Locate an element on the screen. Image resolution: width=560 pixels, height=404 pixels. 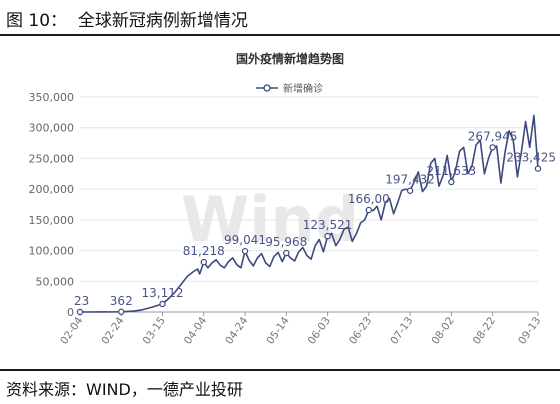
source-note: 资料来源：WIND，一德产业投研 is located at coordinates (124, 389).